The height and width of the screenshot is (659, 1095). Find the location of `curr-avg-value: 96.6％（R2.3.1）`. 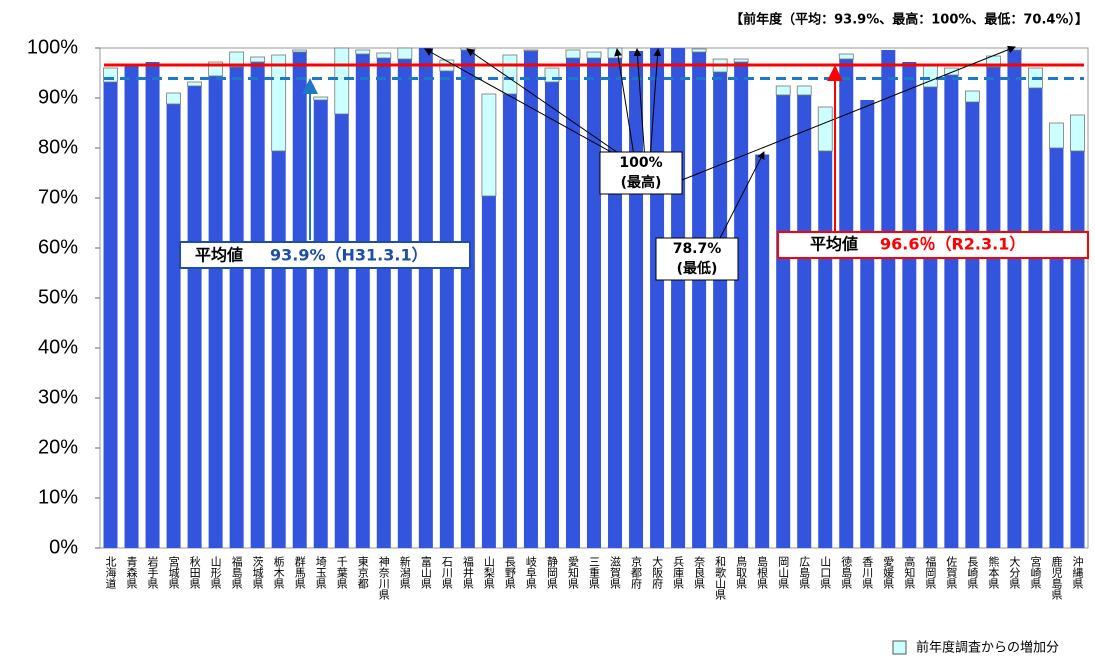

curr-avg-value: 96.6％（R2.3.1） is located at coordinates (952, 244).